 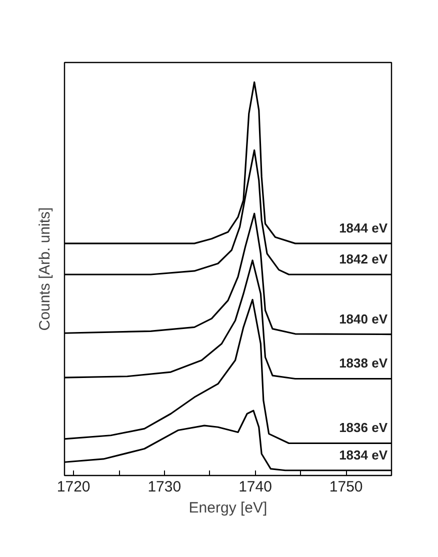 I want to click on x-tick-label: 1730, so click(x=165, y=487).